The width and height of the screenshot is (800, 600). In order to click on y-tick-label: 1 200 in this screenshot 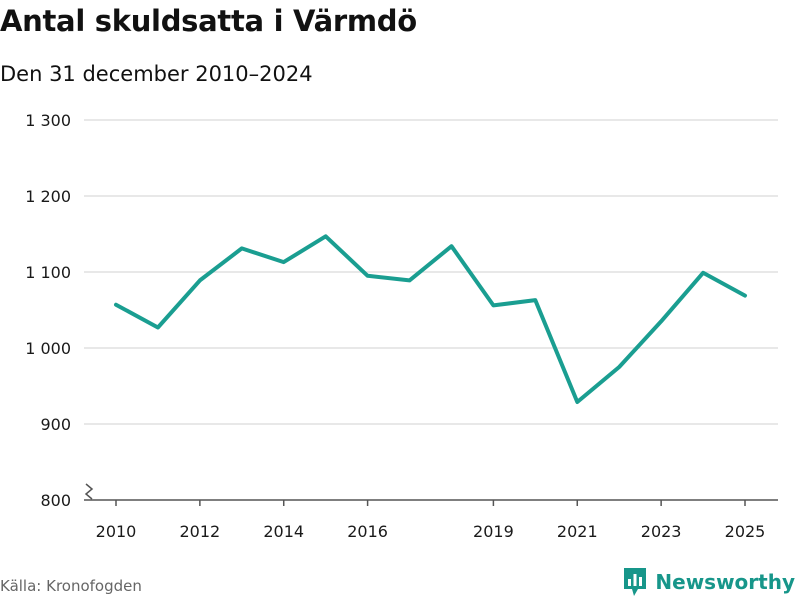, I will do `click(48, 196)`.